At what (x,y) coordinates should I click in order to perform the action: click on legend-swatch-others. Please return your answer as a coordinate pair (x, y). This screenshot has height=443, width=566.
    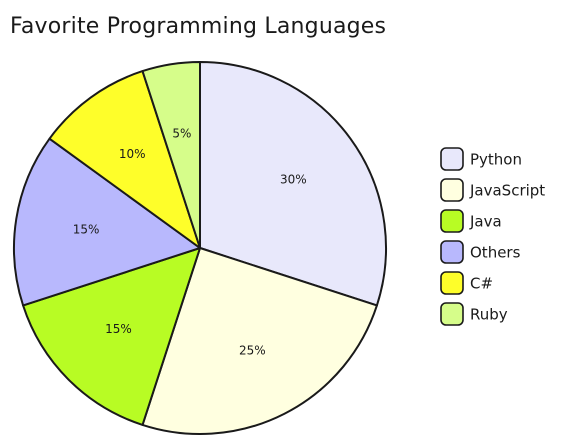
    Looking at the image, I should click on (452, 252).